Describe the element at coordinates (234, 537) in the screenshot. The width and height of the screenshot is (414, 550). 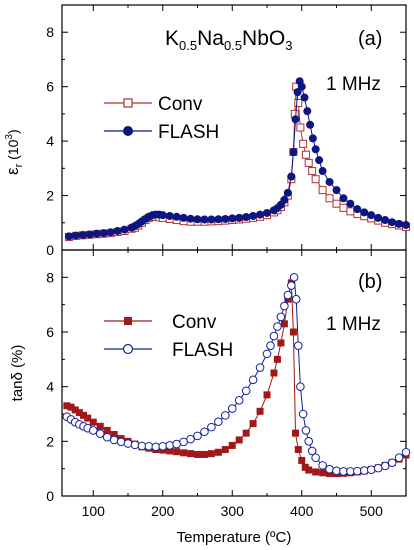
I see `x-axis-label: Temperature (ºC)` at that location.